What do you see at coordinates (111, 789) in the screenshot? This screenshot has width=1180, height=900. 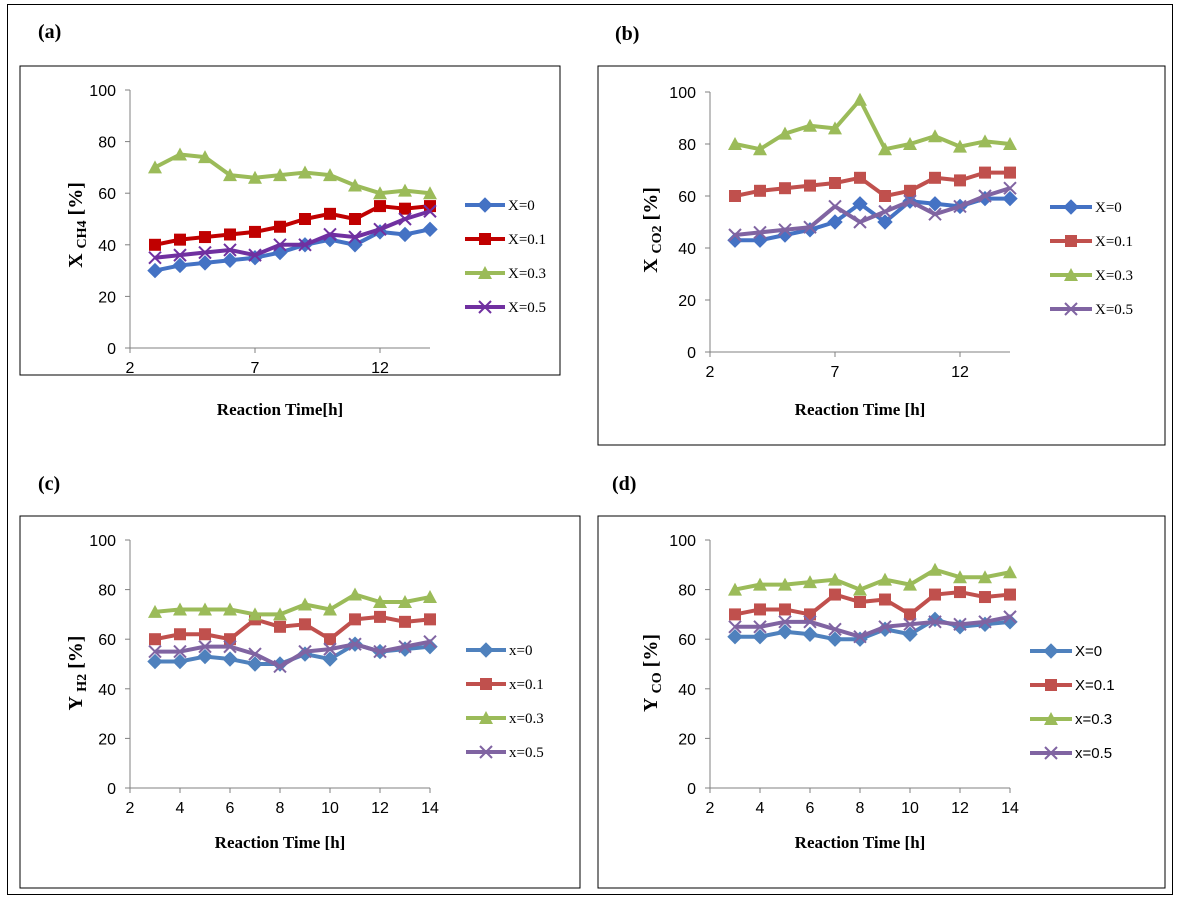 I see `y-tick-label: 0` at bounding box center [111, 789].